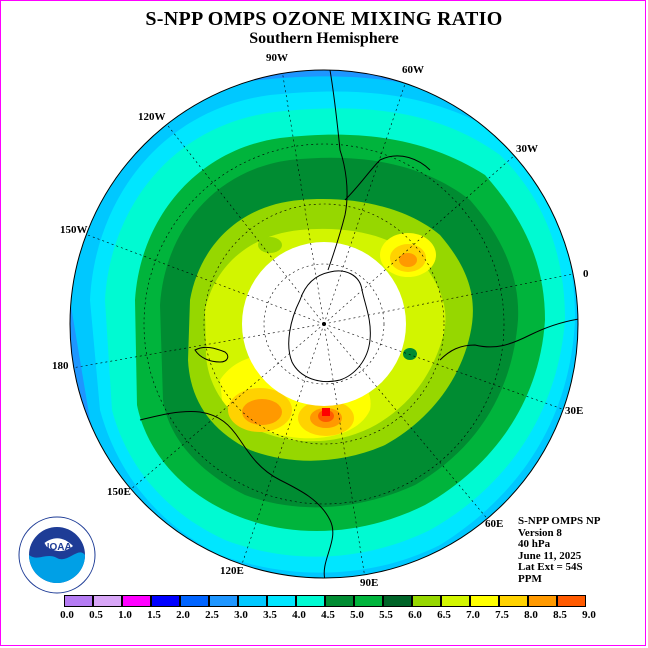 The width and height of the screenshot is (648, 648). I want to click on colorbar-tick-label: 9.0, so click(589, 615).